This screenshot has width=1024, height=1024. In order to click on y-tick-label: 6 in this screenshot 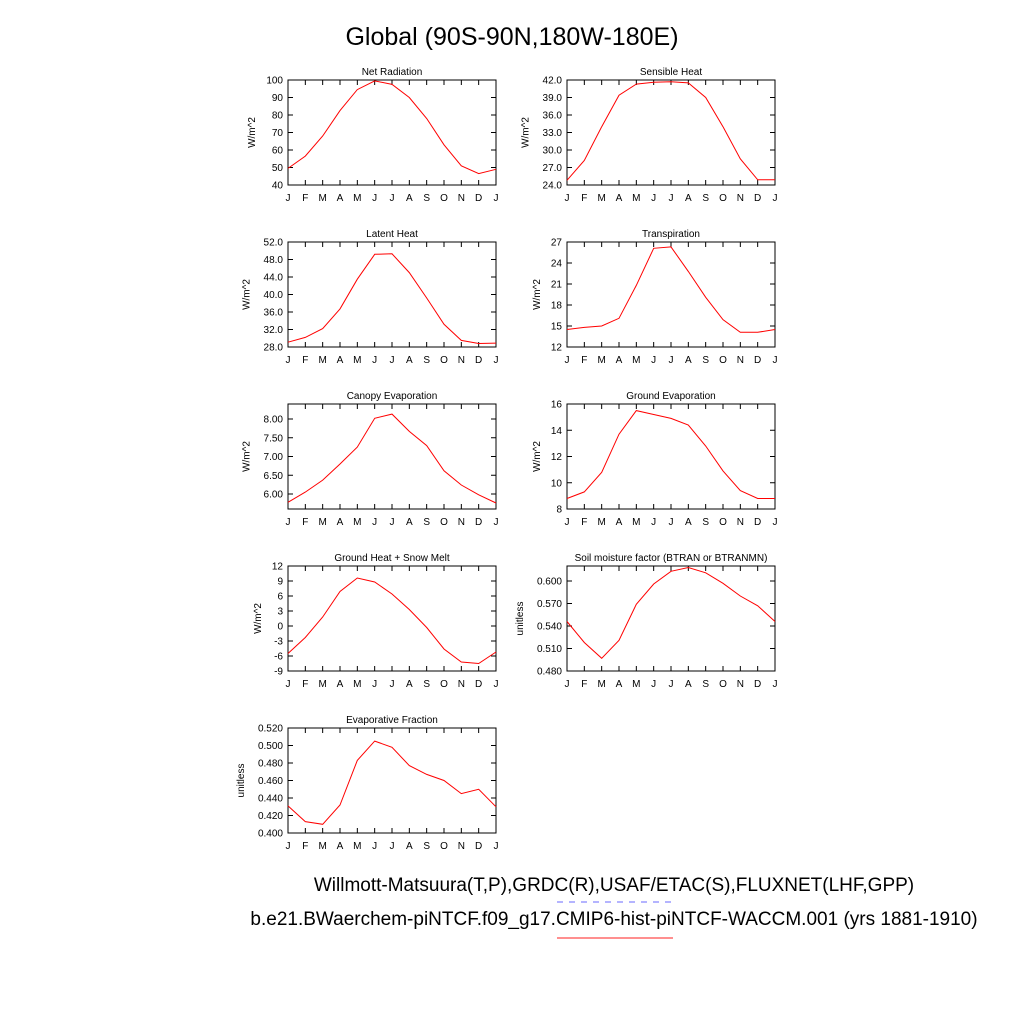, I will do `click(280, 597)`.